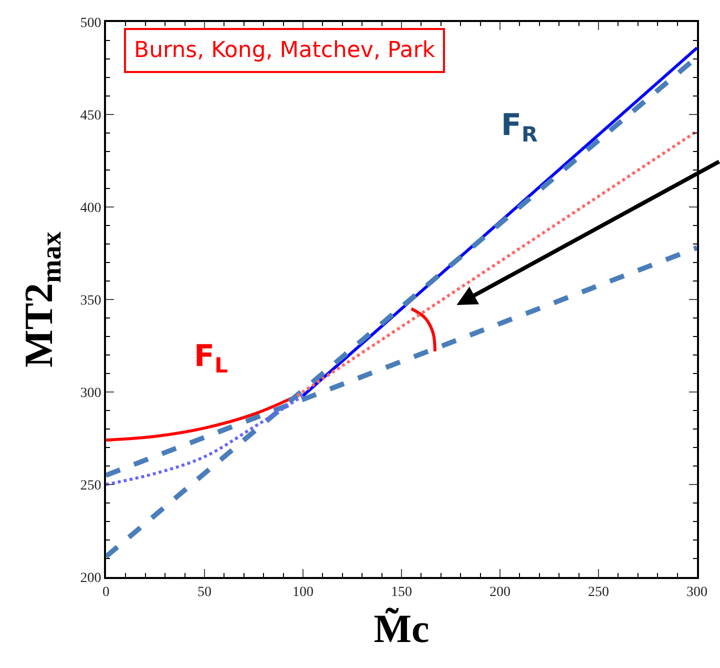 This screenshot has width=720, height=668. What do you see at coordinates (519, 127) in the screenshot?
I see `series-label: F$_{R}$` at bounding box center [519, 127].